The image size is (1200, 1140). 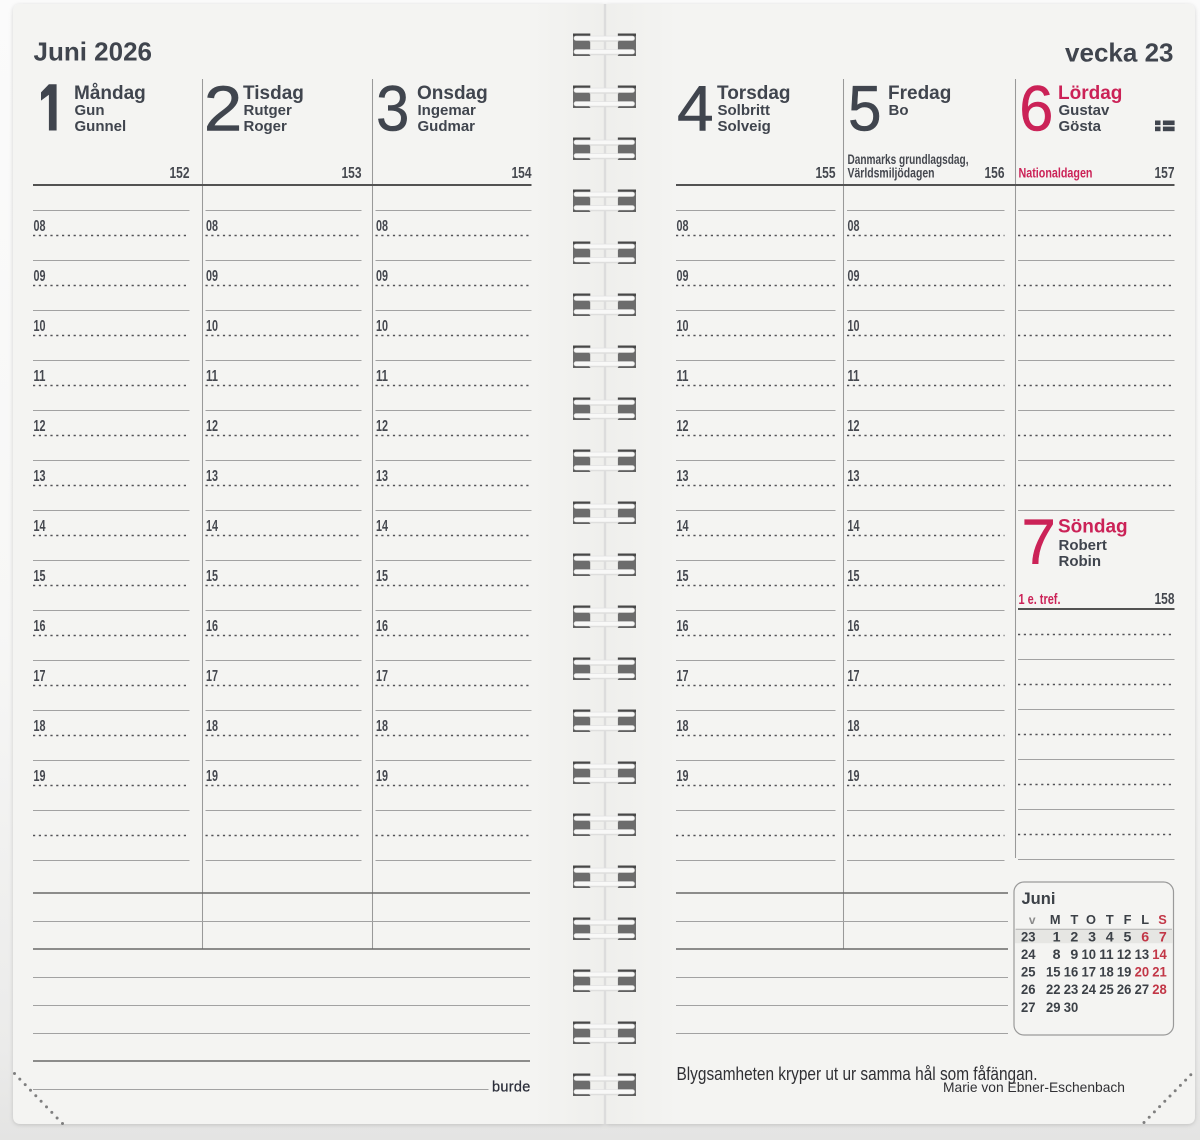 I want to click on svg-text: Tisdag, so click(x=273, y=93).